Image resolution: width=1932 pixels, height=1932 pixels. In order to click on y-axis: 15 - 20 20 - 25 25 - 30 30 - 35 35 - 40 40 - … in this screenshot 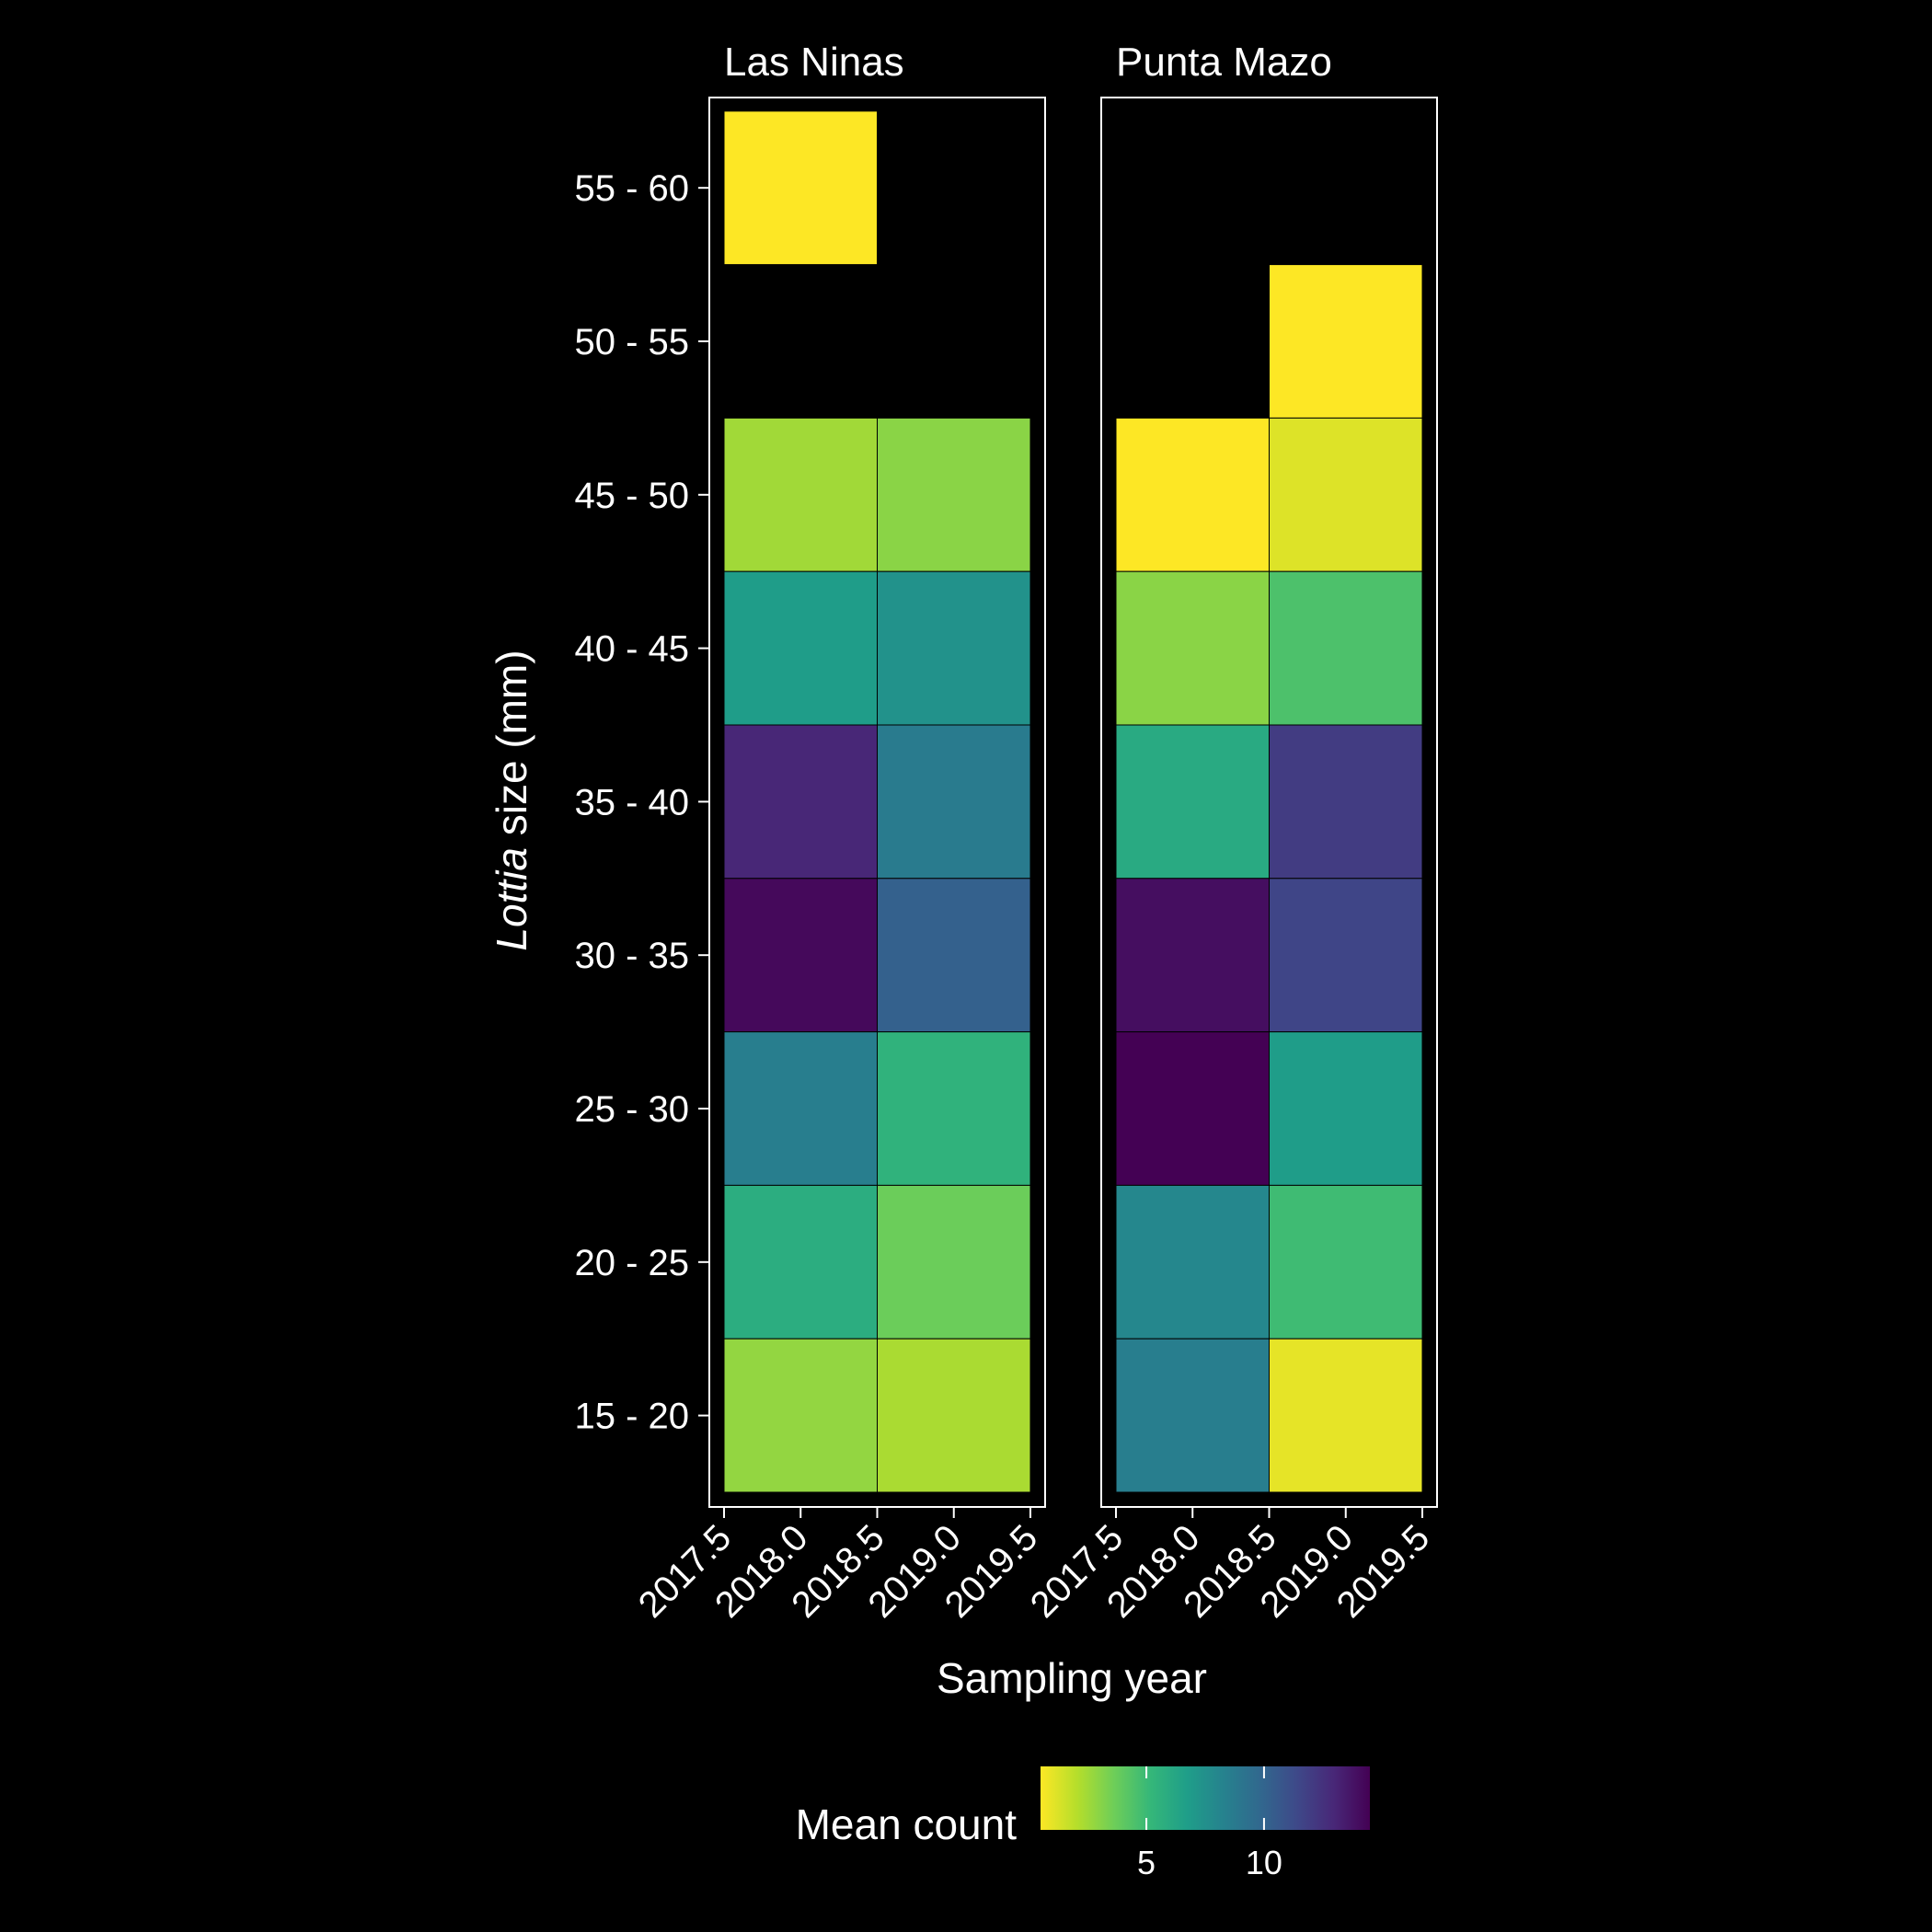, I will do `click(641, 802)`.